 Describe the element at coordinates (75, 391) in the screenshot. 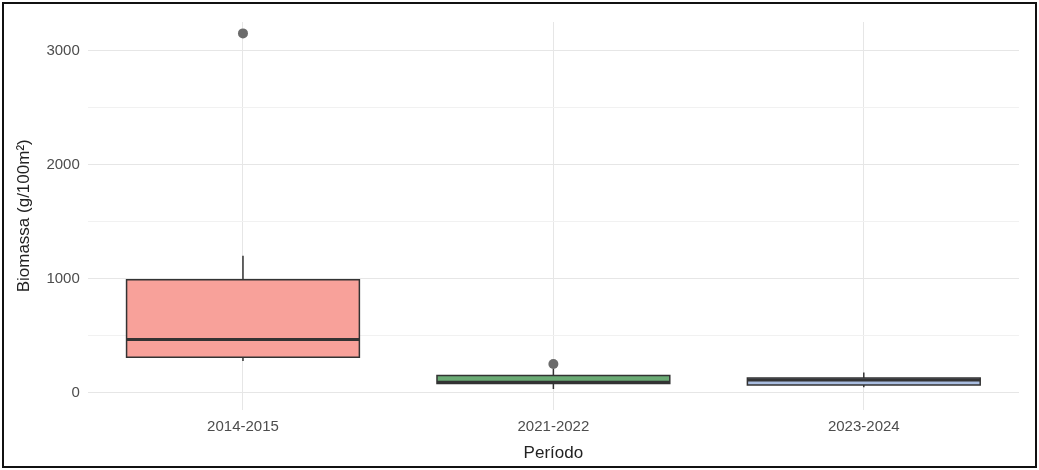

I see `y-tick-label: 0` at that location.